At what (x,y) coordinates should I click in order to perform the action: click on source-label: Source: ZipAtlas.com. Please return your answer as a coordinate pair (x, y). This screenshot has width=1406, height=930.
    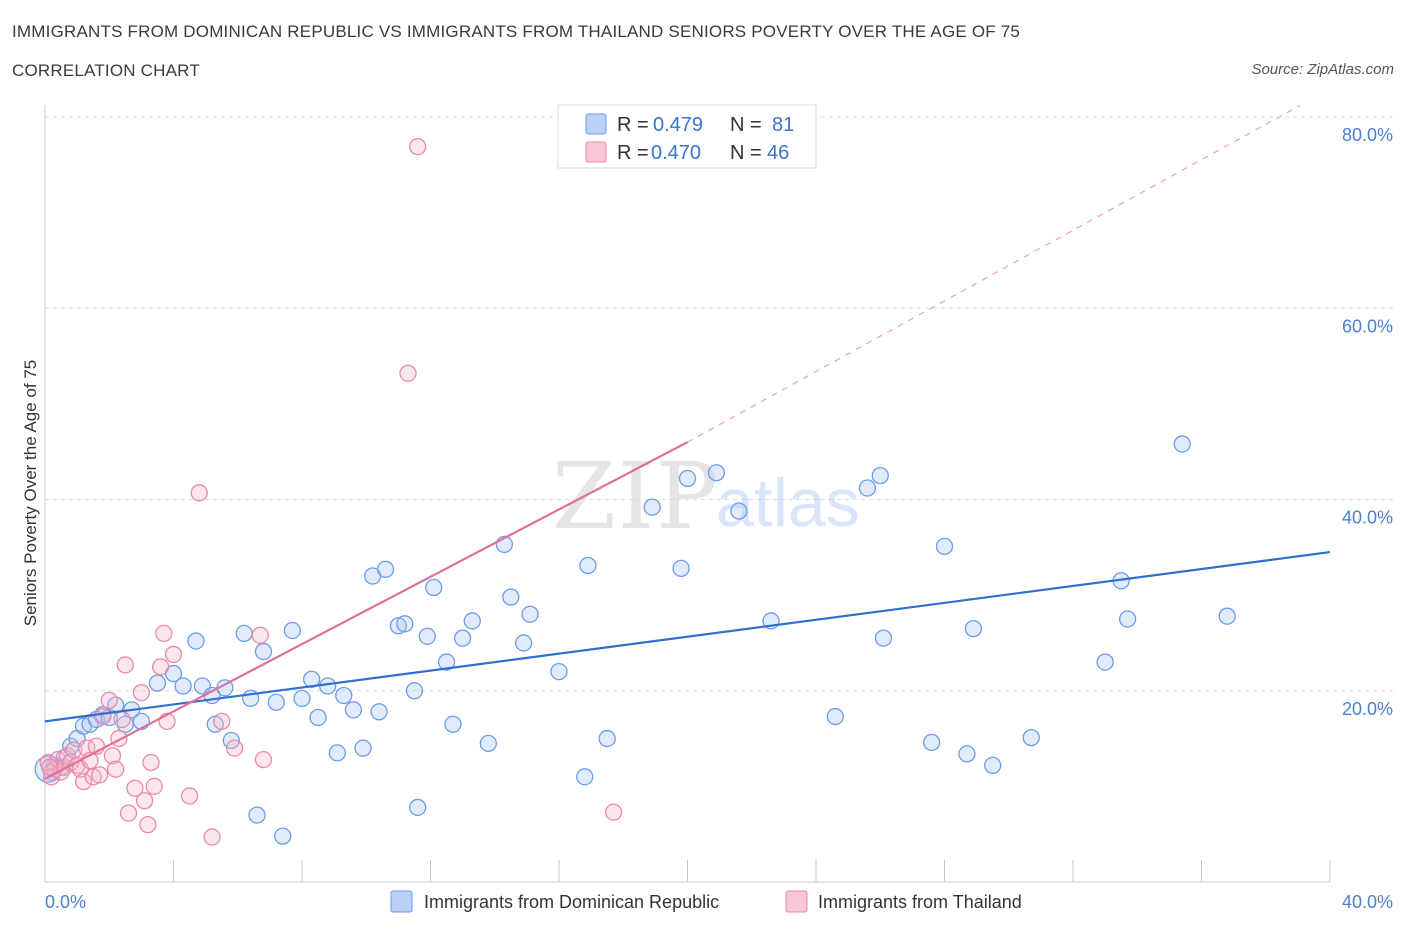
    Looking at the image, I should click on (1322, 69).